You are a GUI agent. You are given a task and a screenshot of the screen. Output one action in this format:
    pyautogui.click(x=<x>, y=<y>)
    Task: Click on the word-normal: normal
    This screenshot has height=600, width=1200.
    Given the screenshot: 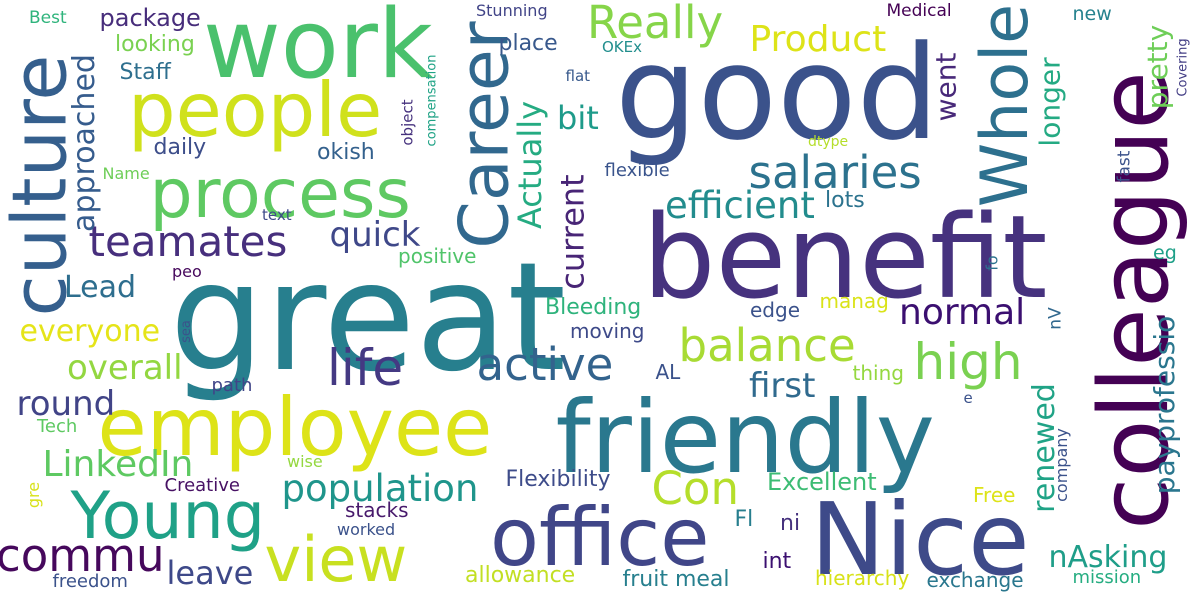 What is the action you would take?
    pyautogui.click(x=962, y=312)
    